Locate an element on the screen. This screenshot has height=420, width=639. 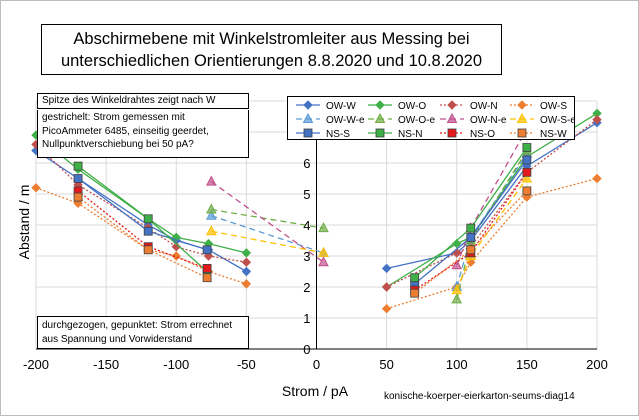
series-line-ow-n is located at coordinates (141, 203).